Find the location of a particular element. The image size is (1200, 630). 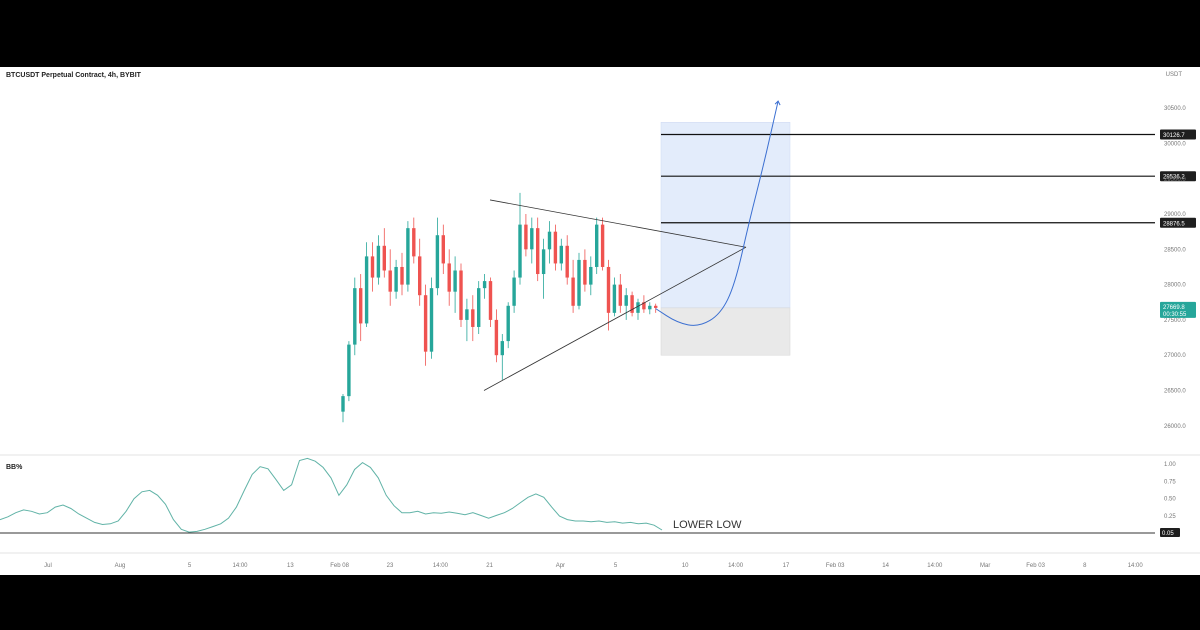

level-tag-label: 29536.2 is located at coordinates (1174, 178).